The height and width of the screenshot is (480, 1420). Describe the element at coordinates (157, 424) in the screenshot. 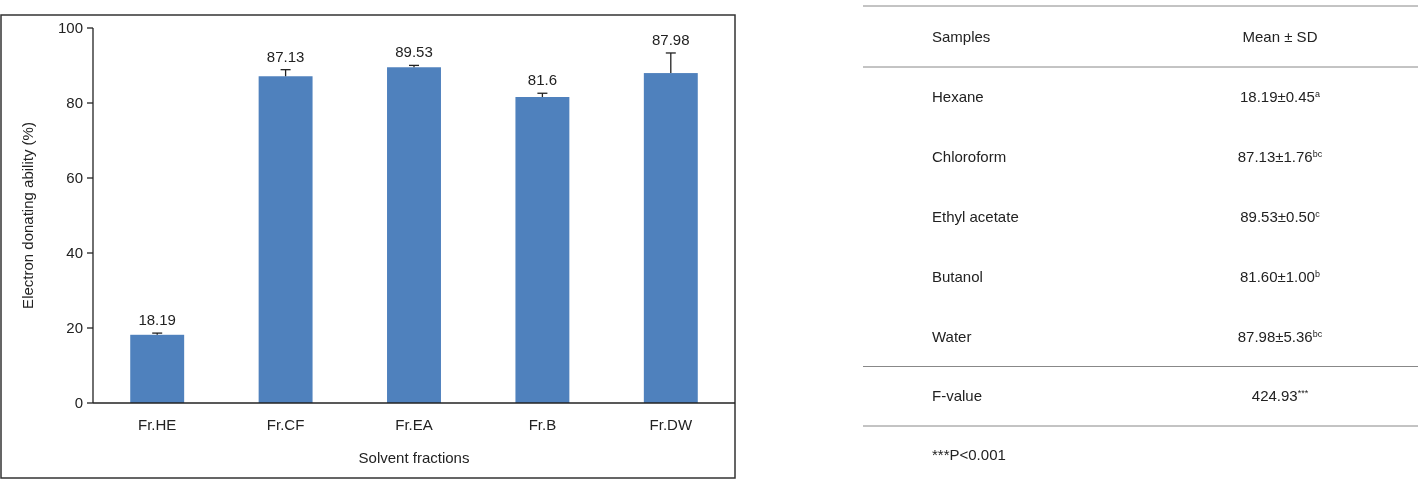

I see `x-tick-label: Fr.HE` at that location.